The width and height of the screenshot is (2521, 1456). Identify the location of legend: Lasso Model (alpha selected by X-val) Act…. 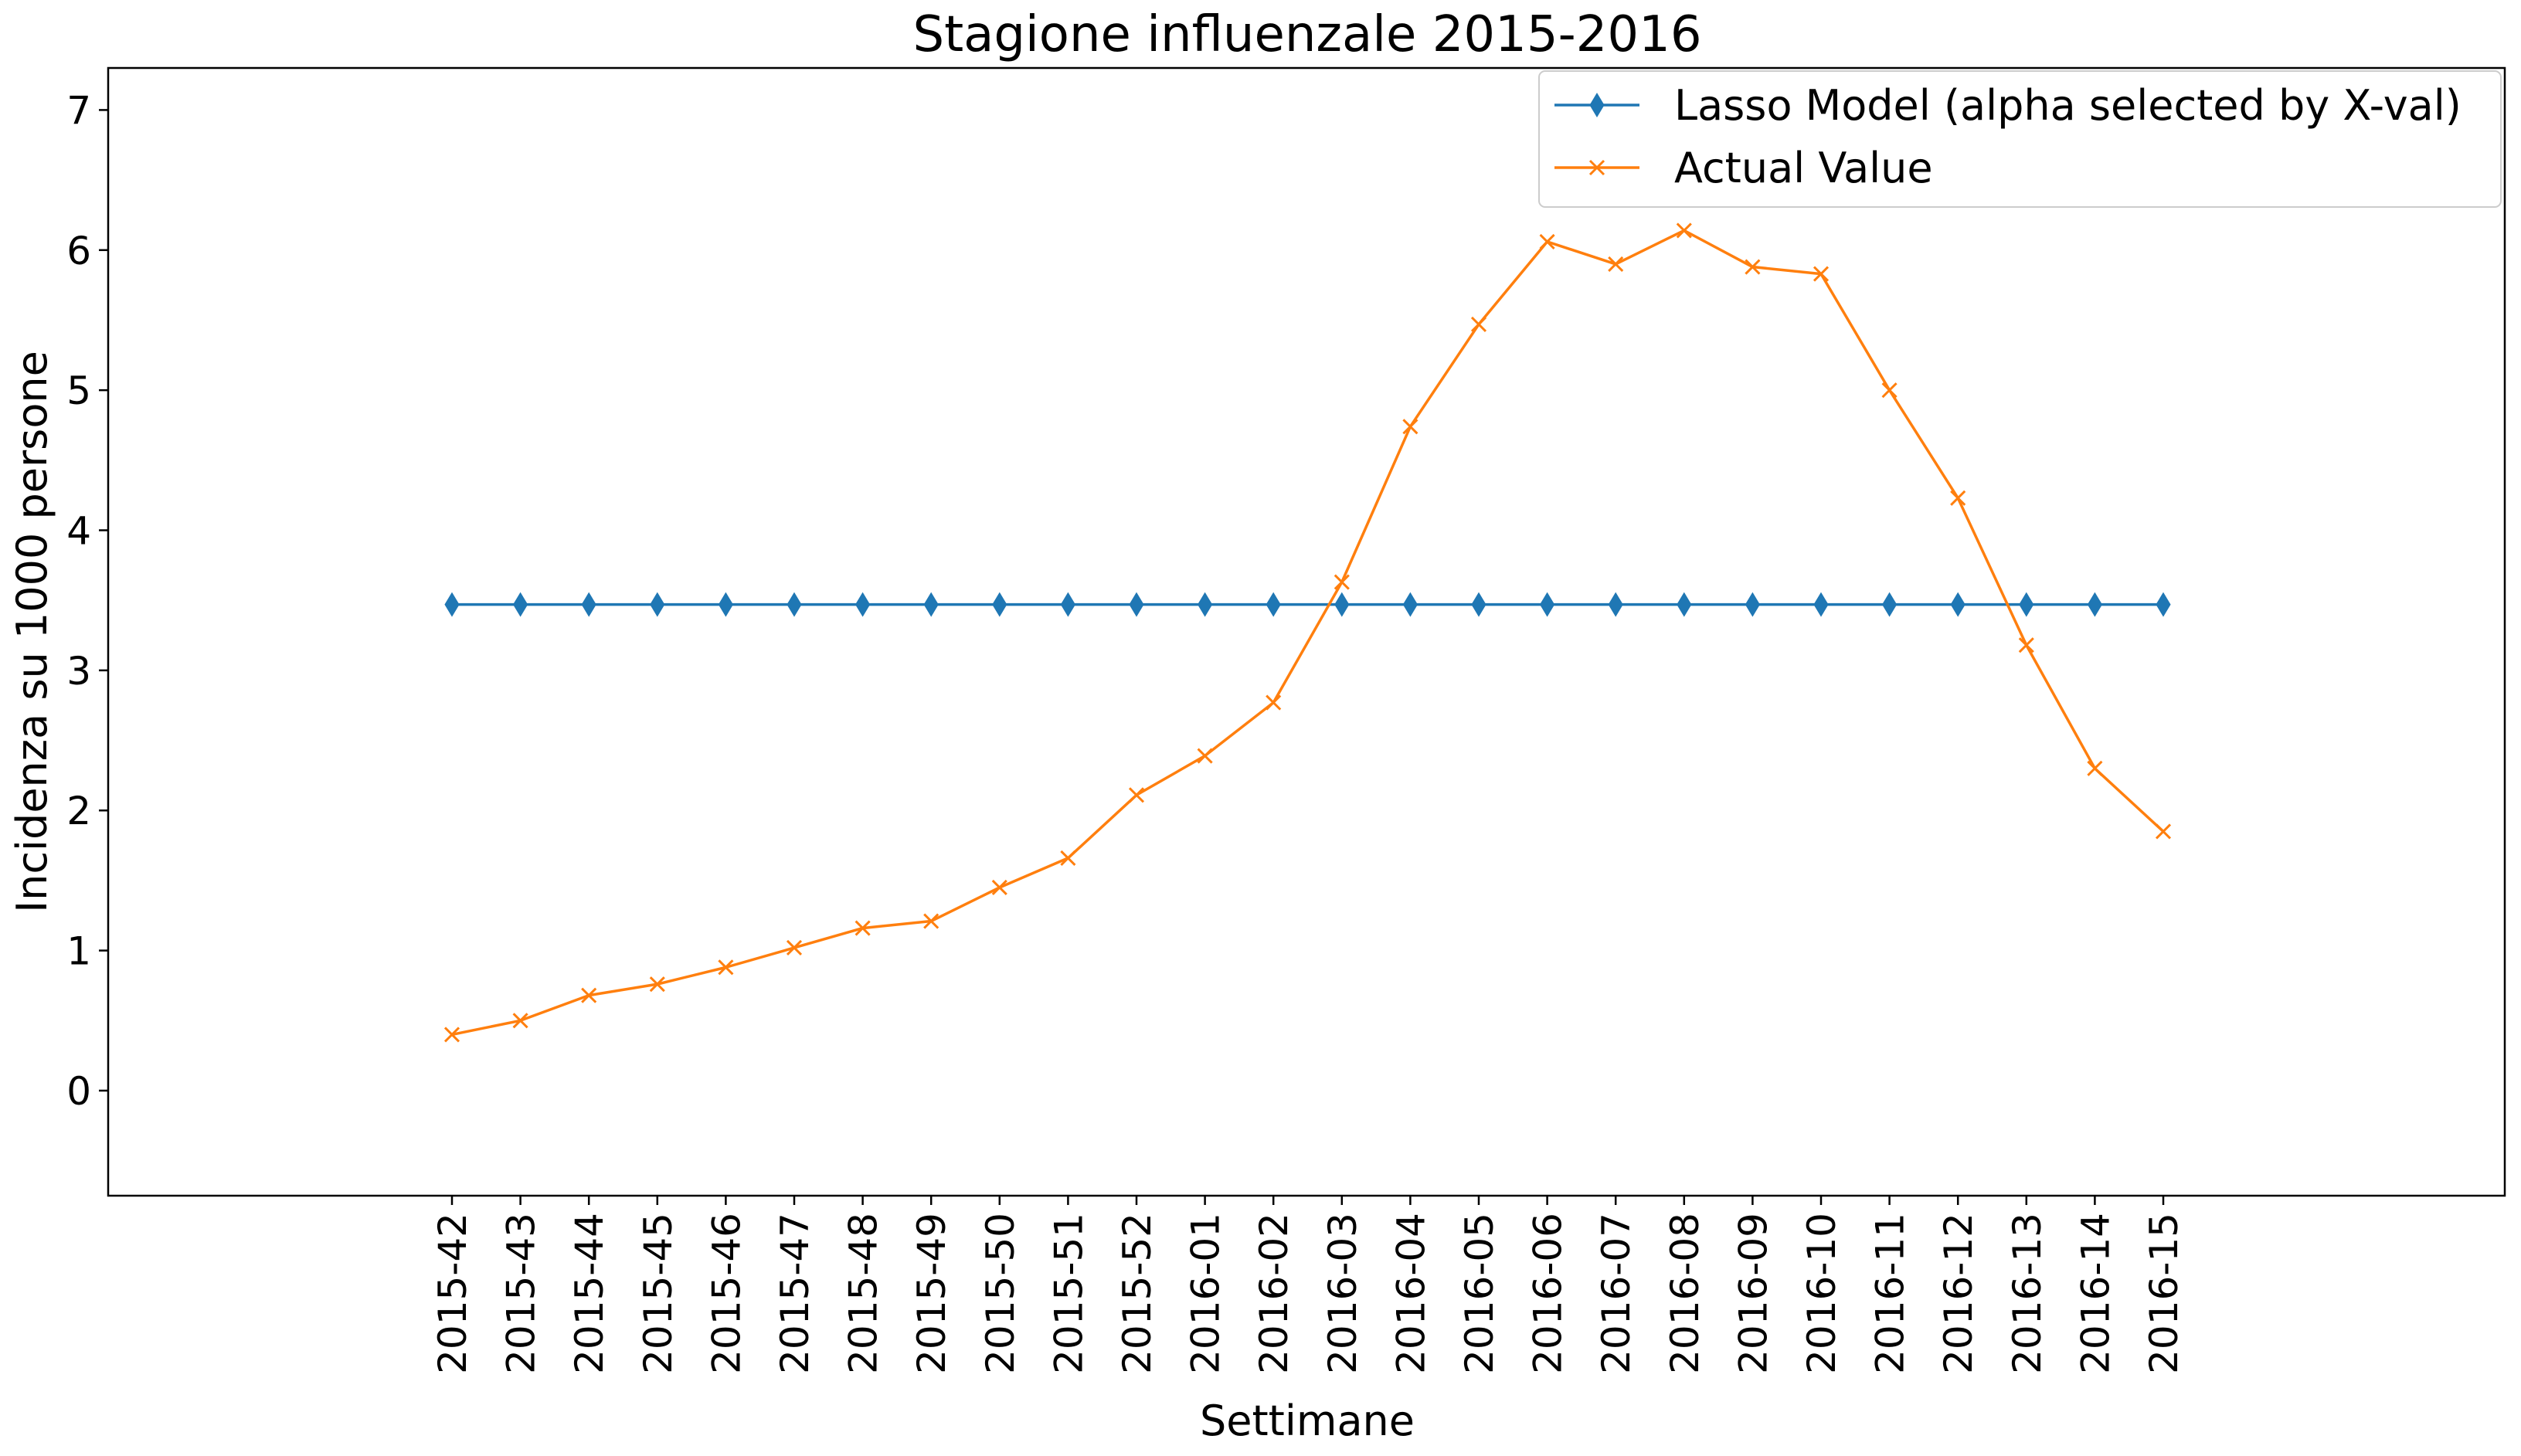
(2020, 139).